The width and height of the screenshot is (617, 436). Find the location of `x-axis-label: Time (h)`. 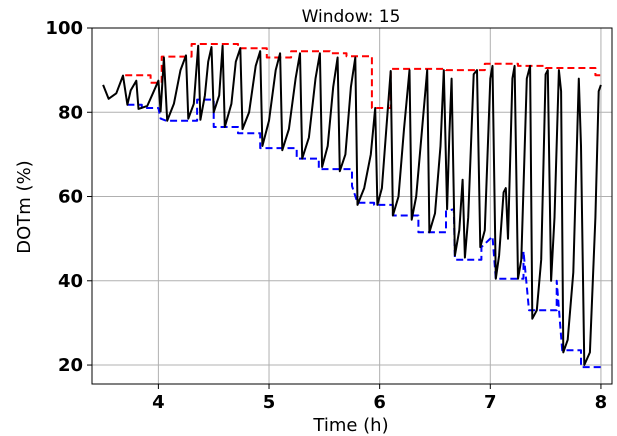

x-axis-label: Time (h) is located at coordinates (350, 425).